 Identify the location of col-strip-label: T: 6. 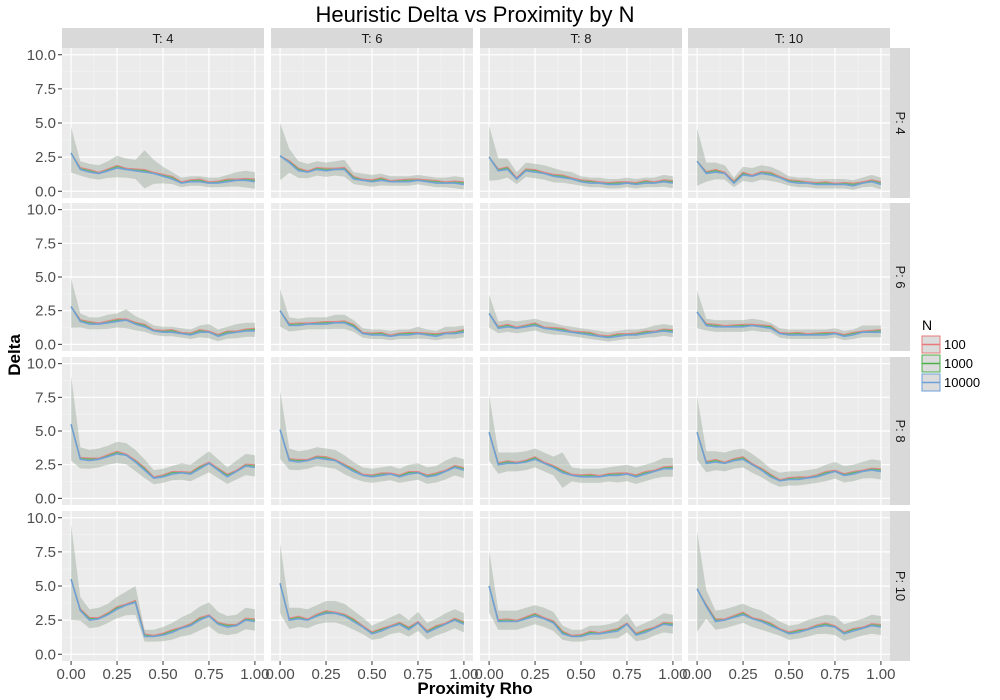
(372, 38).